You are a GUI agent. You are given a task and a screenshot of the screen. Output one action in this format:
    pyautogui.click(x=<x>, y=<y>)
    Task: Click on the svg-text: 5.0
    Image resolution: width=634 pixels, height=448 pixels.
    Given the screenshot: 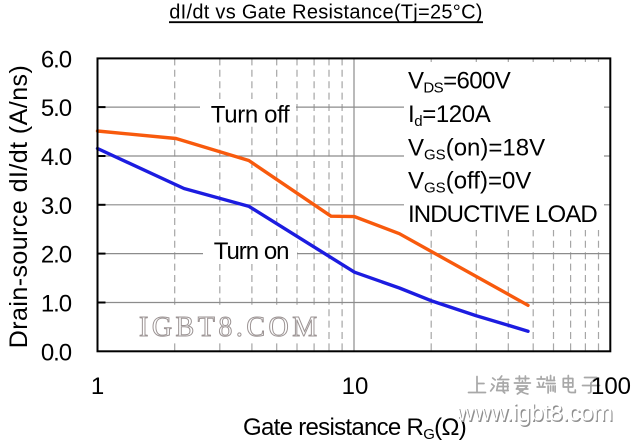 What is the action you would take?
    pyautogui.click(x=56, y=108)
    